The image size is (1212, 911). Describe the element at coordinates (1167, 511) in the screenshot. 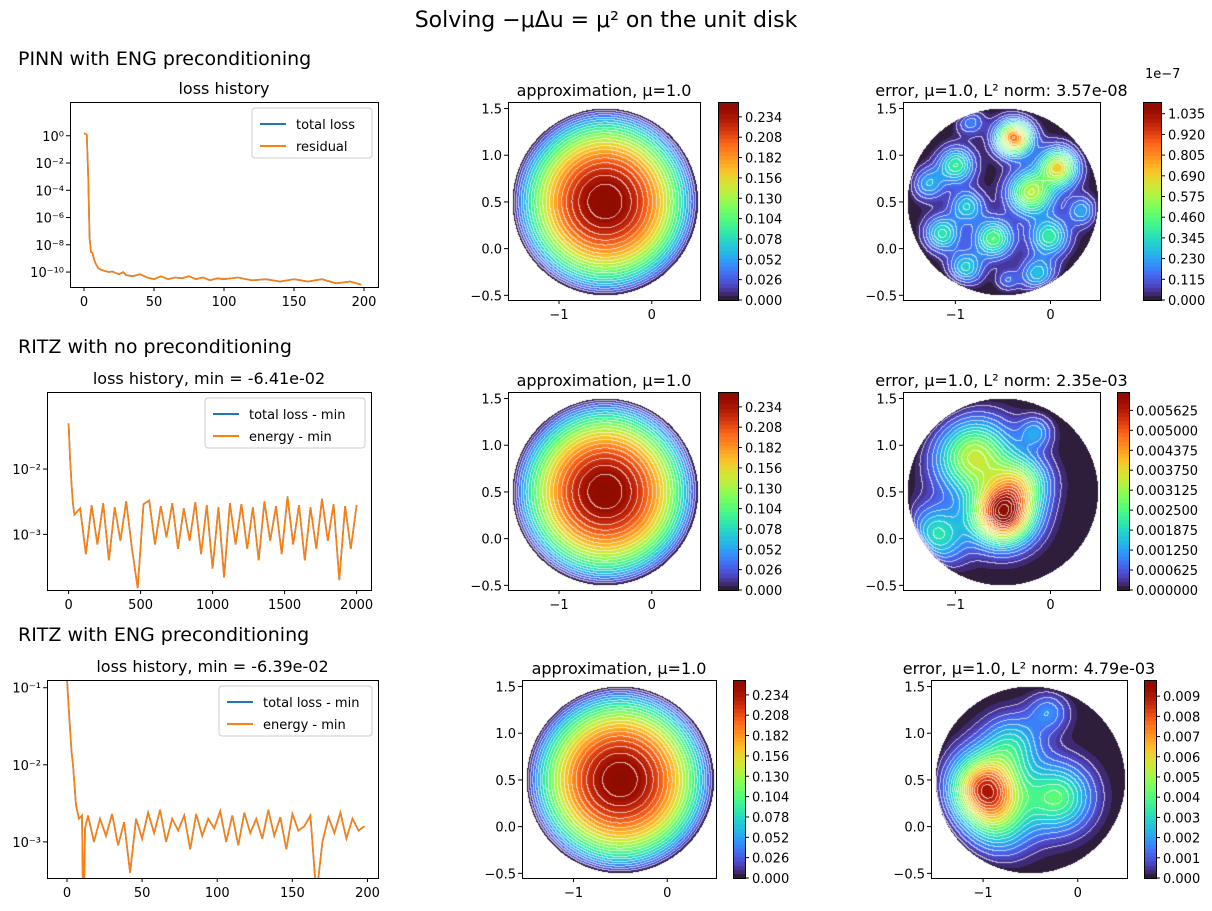

I see `colorbar-tick-label: 0.002500` at that location.